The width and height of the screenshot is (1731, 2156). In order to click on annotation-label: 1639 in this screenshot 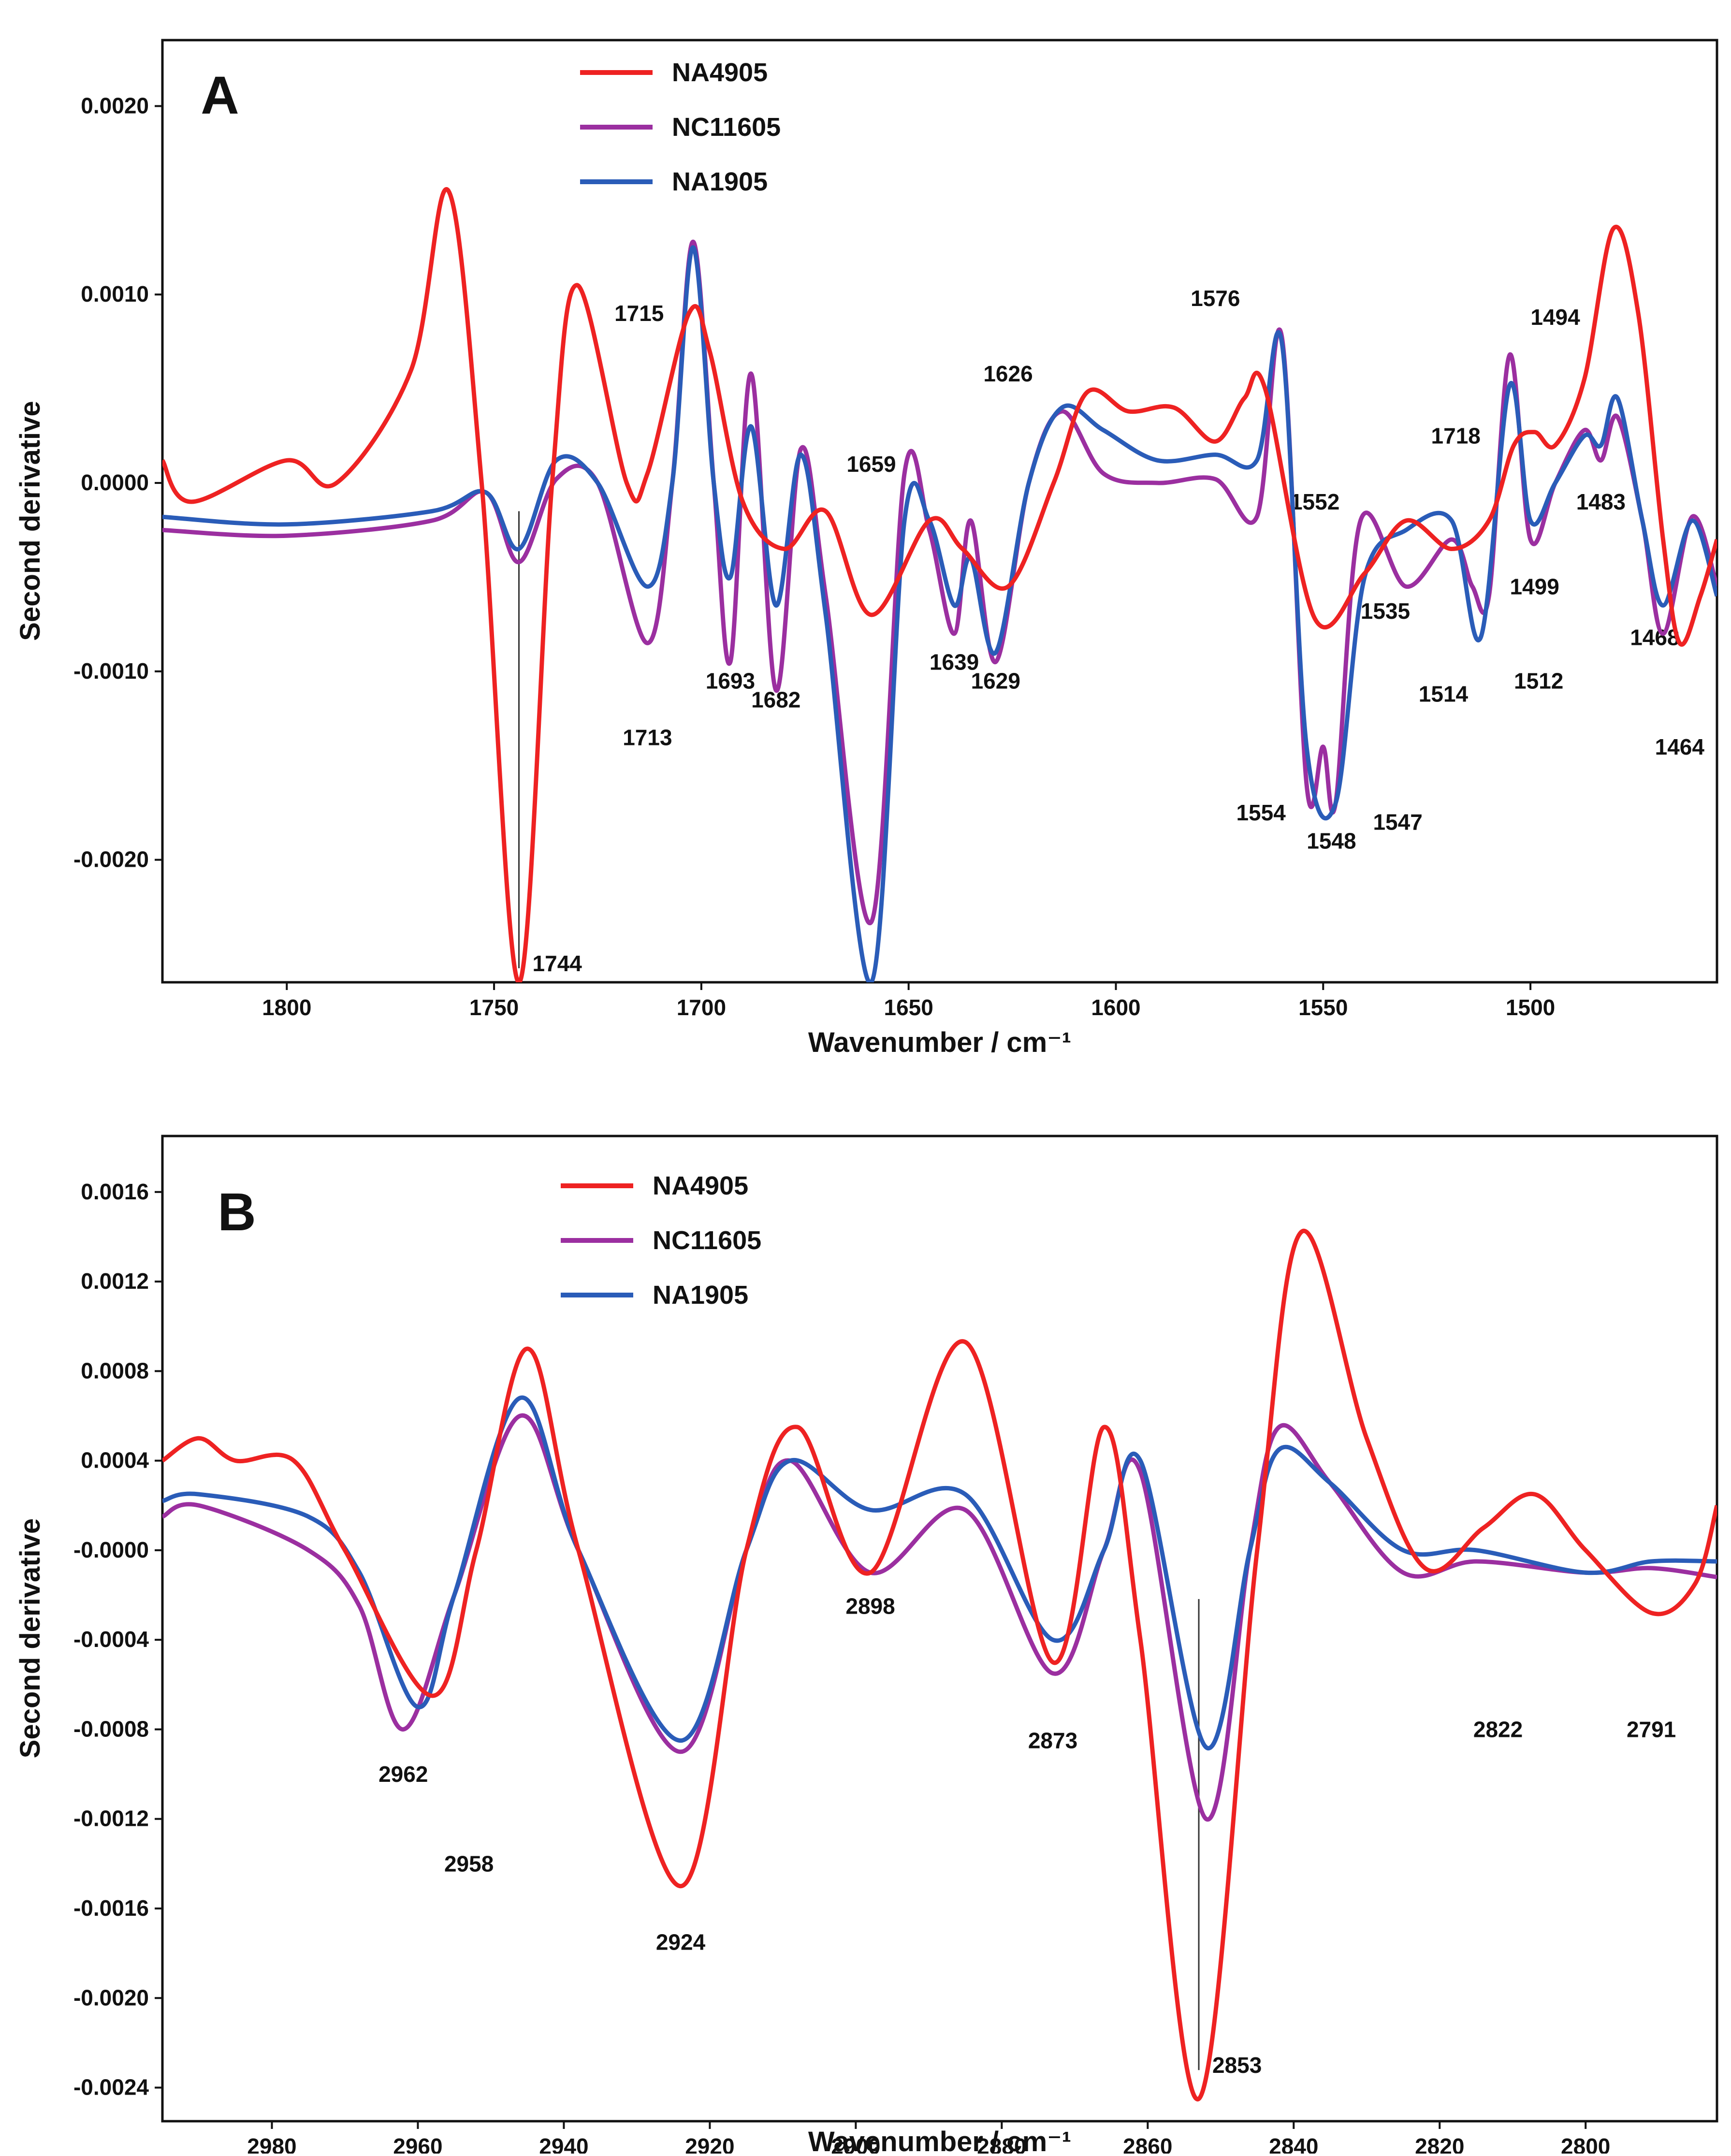, I will do `click(954, 661)`.